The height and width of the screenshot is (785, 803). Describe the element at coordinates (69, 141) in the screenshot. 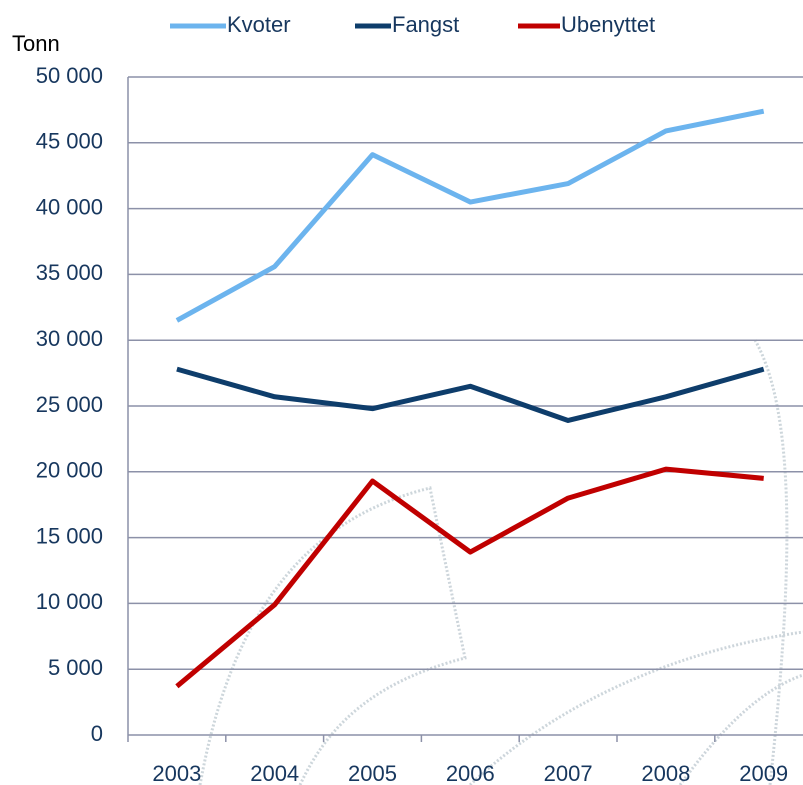

I see `y-tick-label: 45 000` at that location.